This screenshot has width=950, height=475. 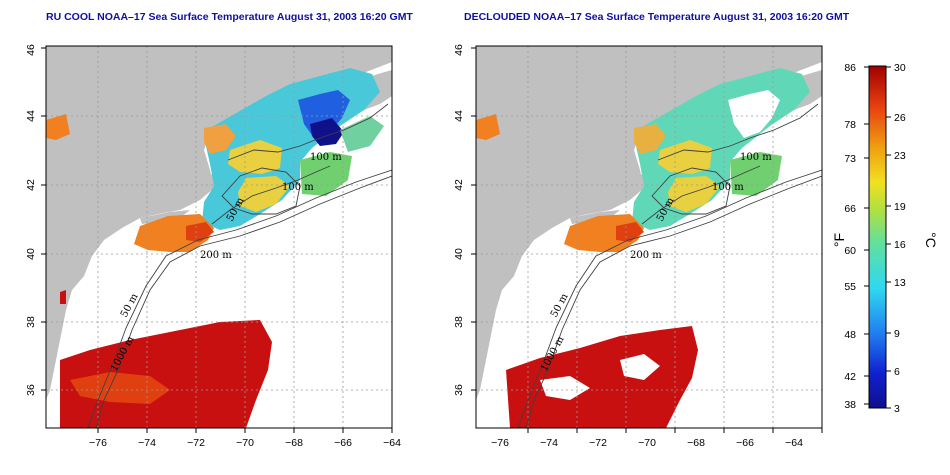 What do you see at coordinates (850, 68) in the screenshot?
I see `fahrenheit-tick: 86` at bounding box center [850, 68].